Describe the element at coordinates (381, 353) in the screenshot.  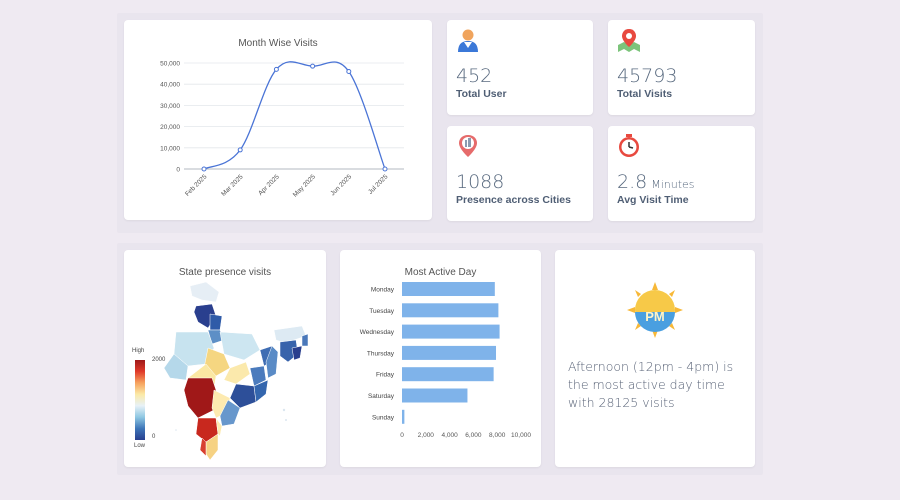
I see `bar-category-label: Thursday` at that location.